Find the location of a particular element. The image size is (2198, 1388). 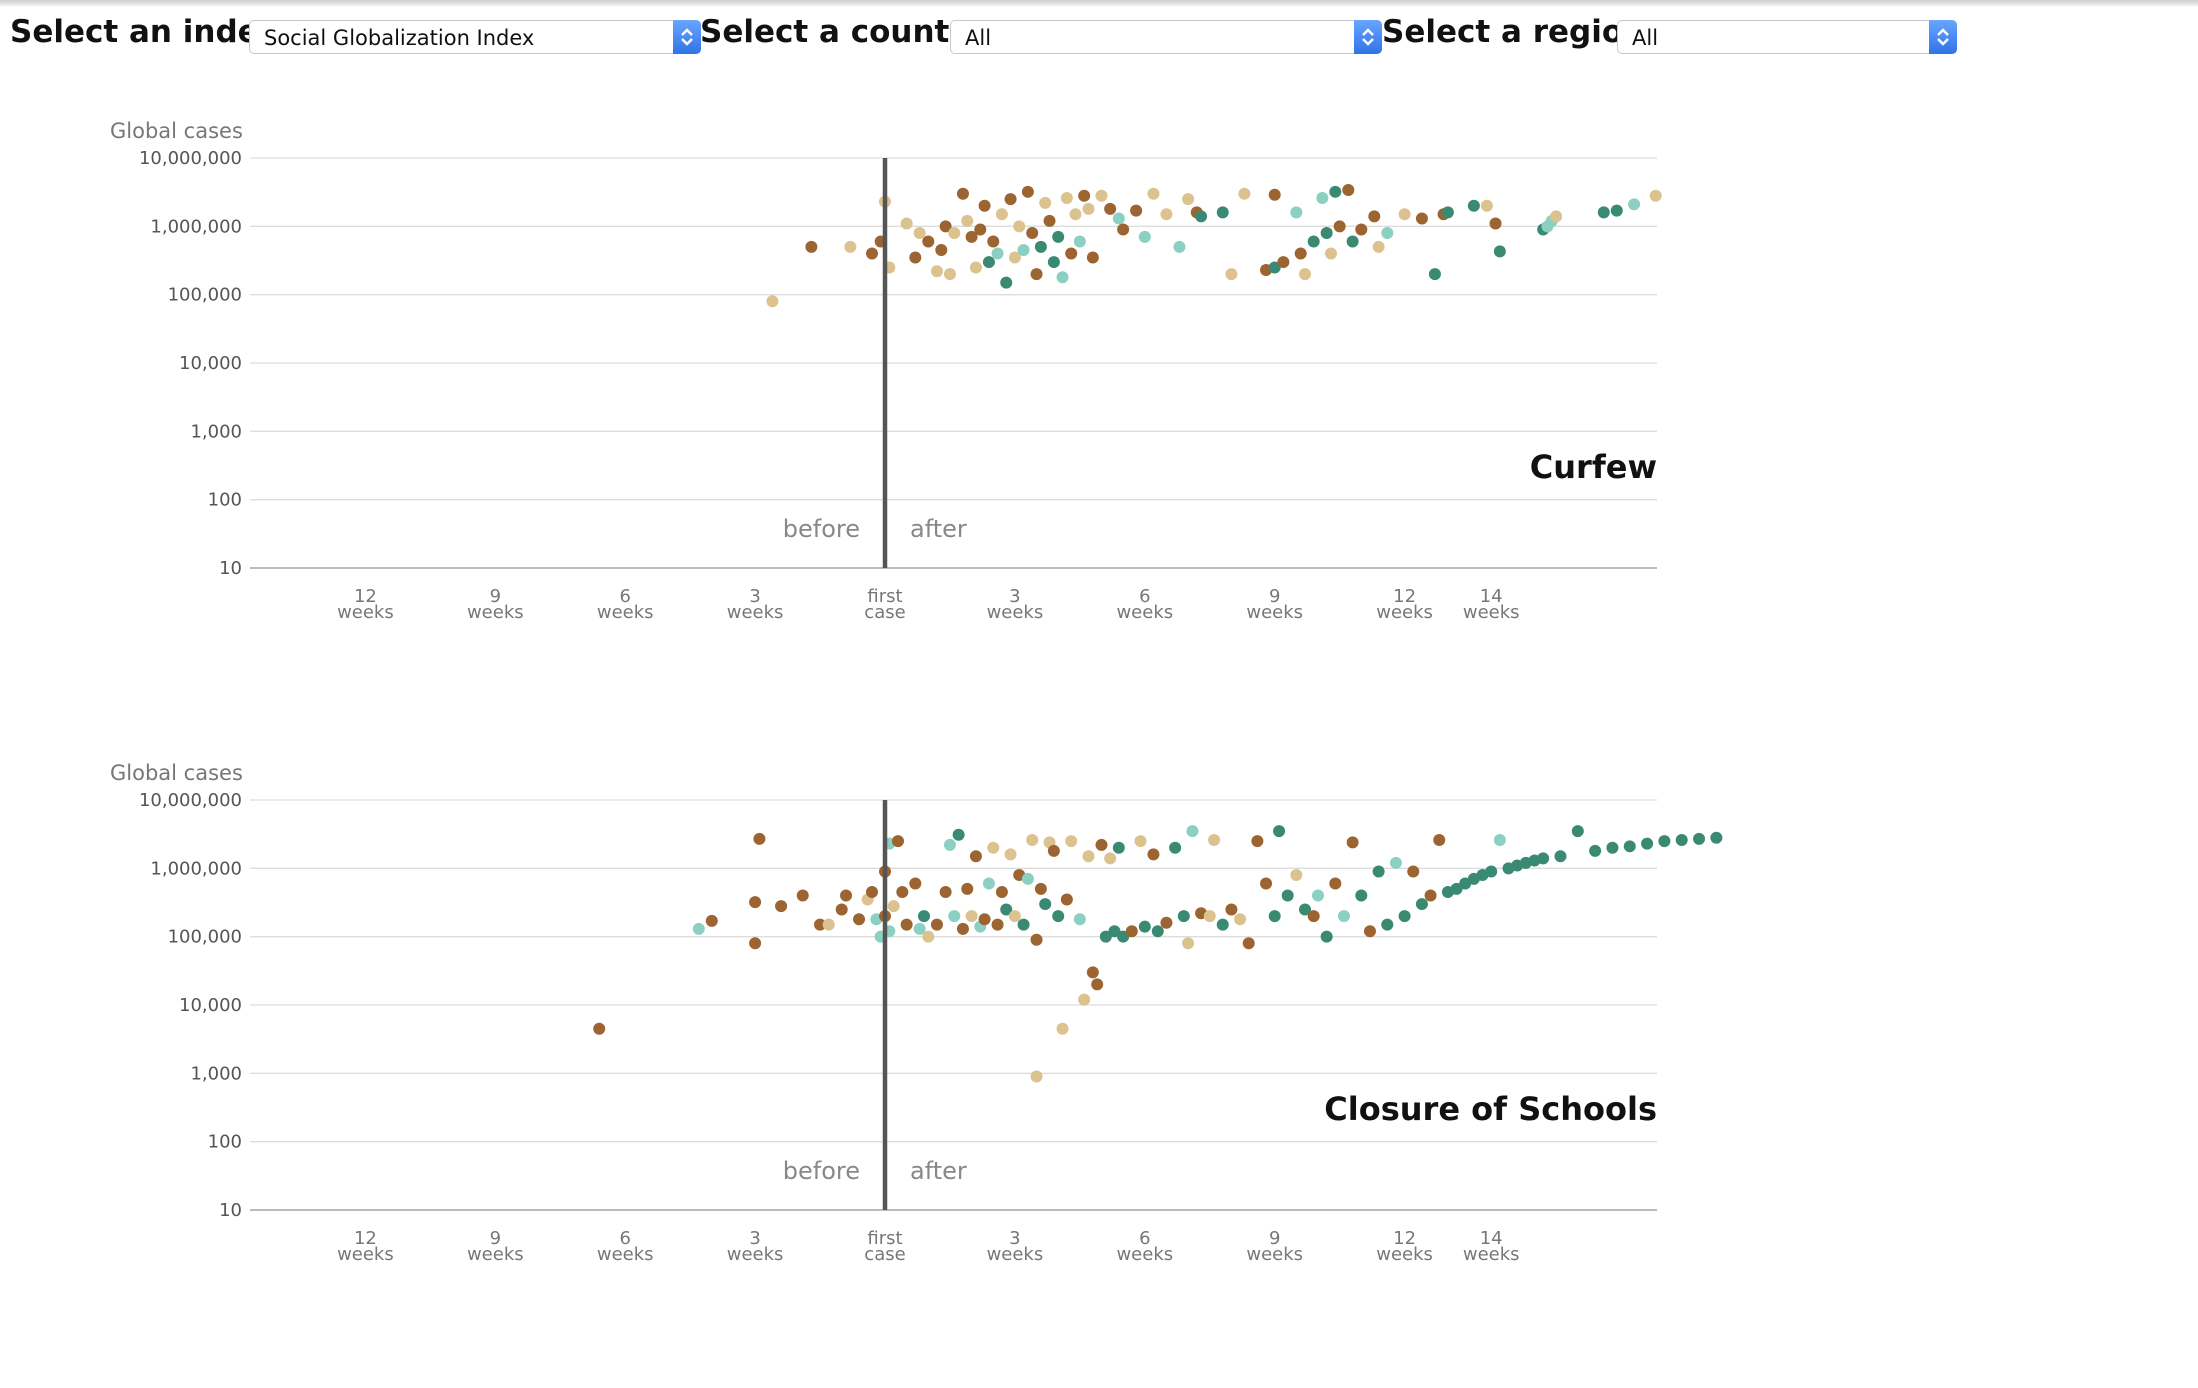

region-select: All is located at coordinates (1787, 37).